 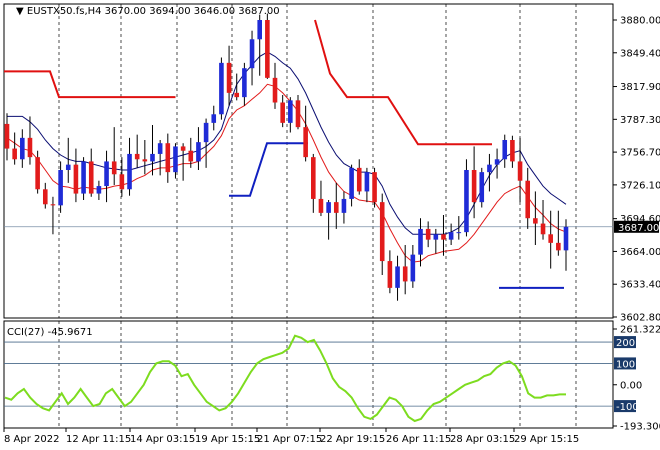 I want to click on current-price-label: 3687.00, so click(x=638, y=228).